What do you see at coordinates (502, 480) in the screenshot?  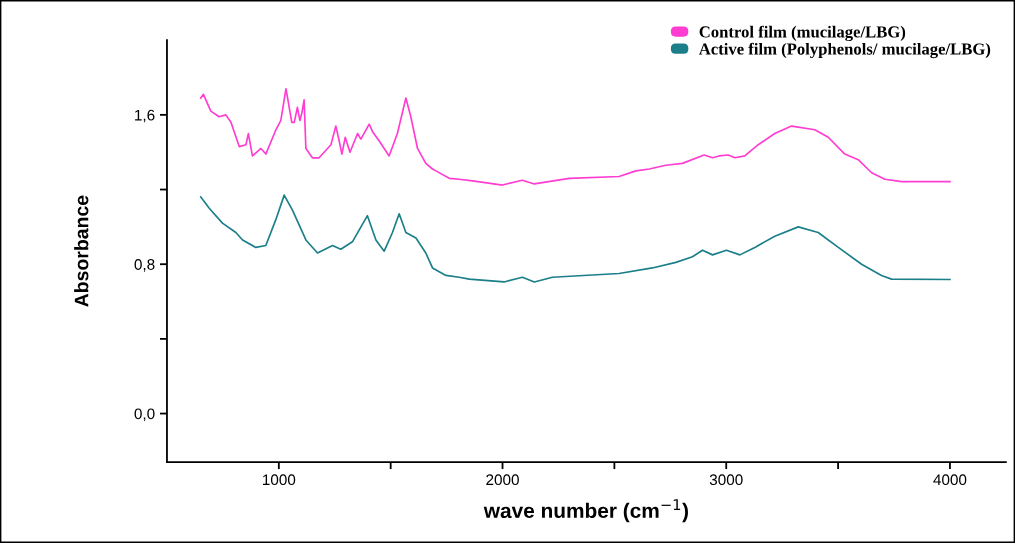 I see `x-tick-label: 2000` at bounding box center [502, 480].